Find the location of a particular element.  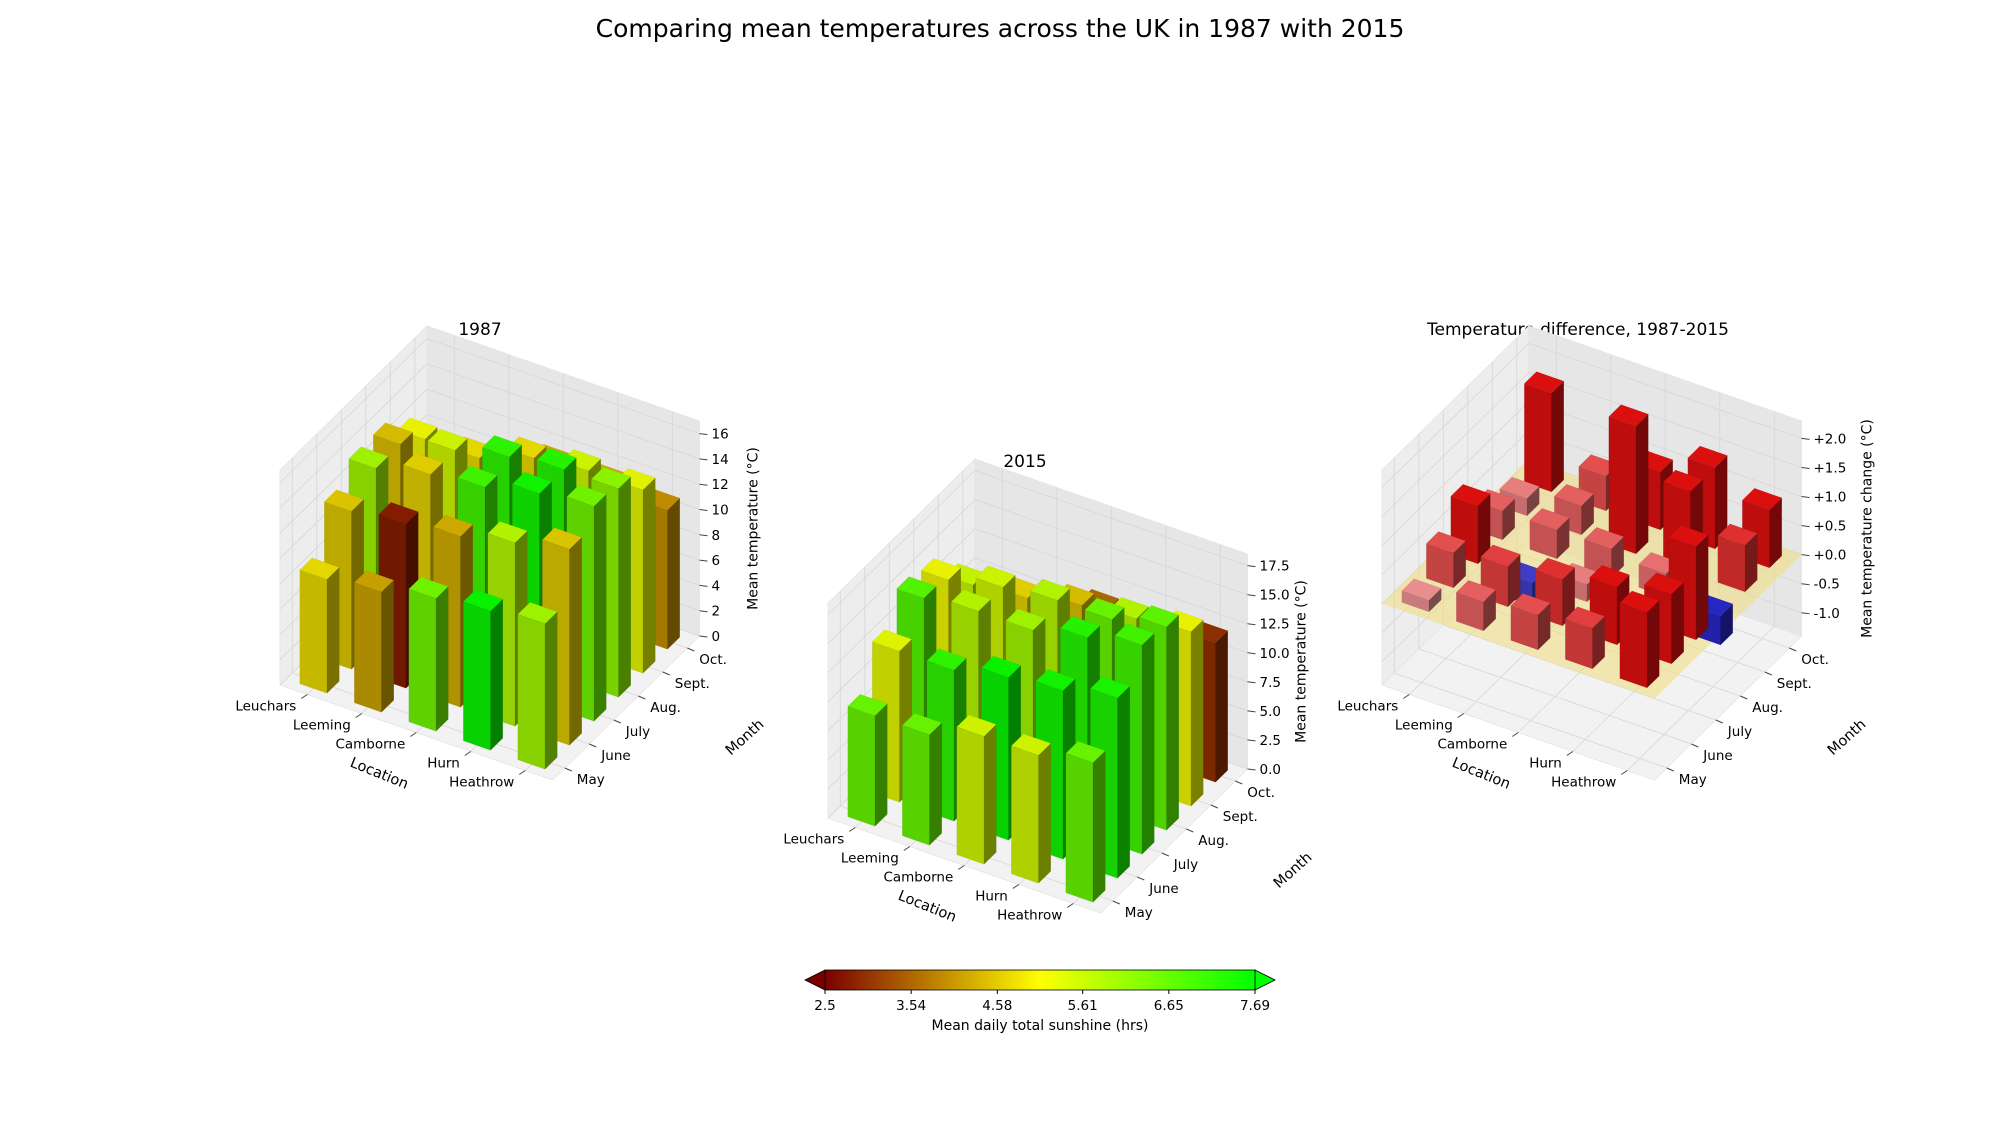

colorbar-label: Mean daily total sunshine (hrs) is located at coordinates (1040, 1026).